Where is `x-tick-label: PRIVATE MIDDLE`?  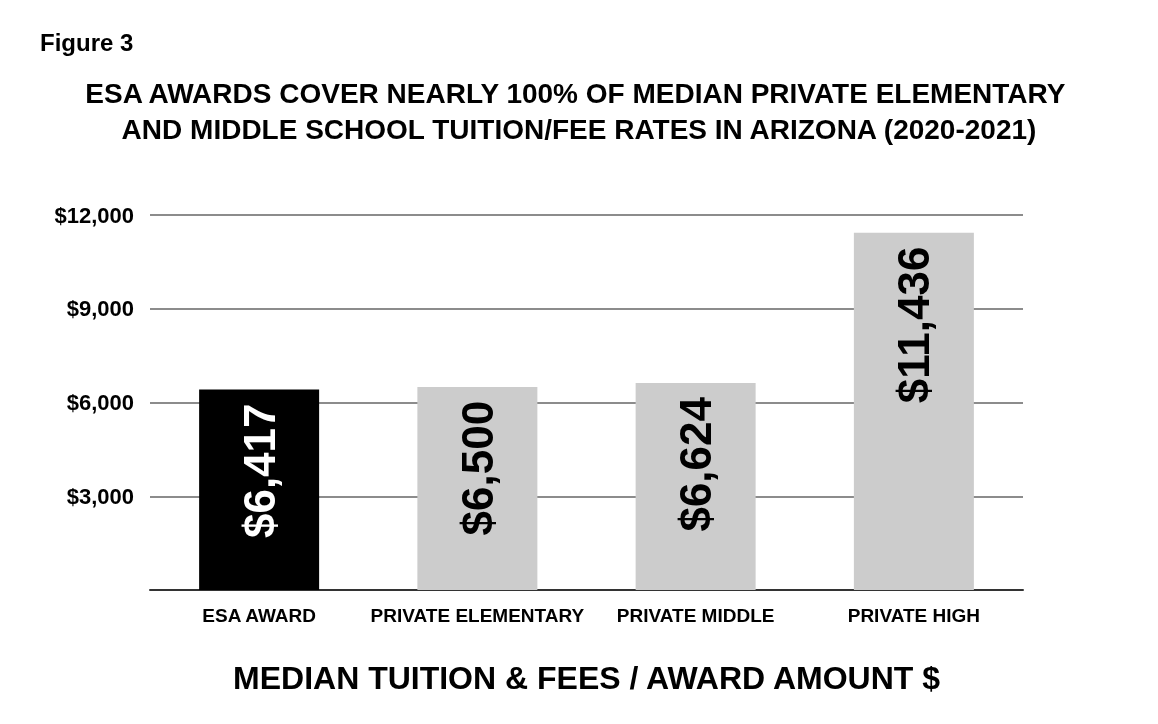 x-tick-label: PRIVATE MIDDLE is located at coordinates (695, 615).